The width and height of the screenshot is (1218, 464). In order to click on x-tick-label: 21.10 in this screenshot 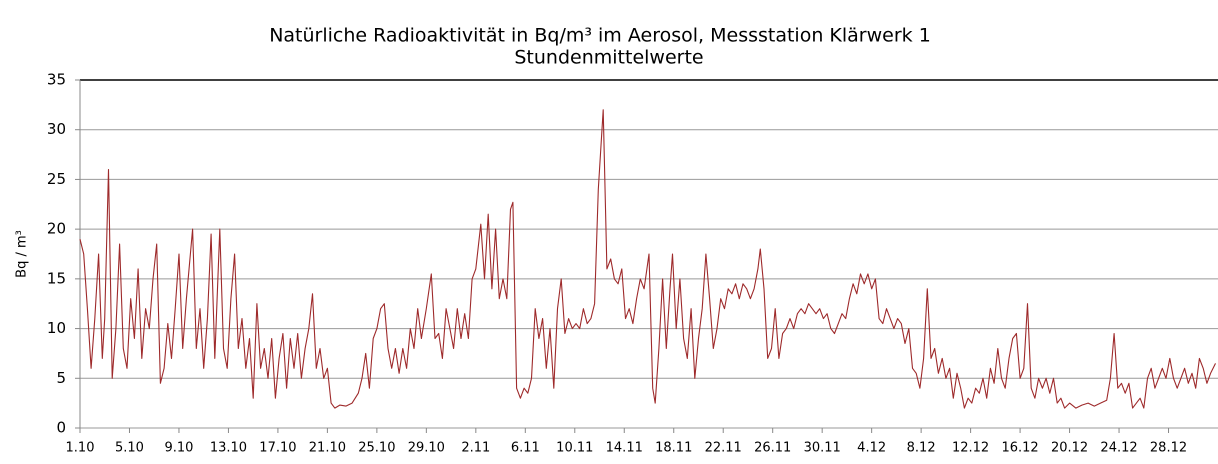, I will do `click(327, 448)`.